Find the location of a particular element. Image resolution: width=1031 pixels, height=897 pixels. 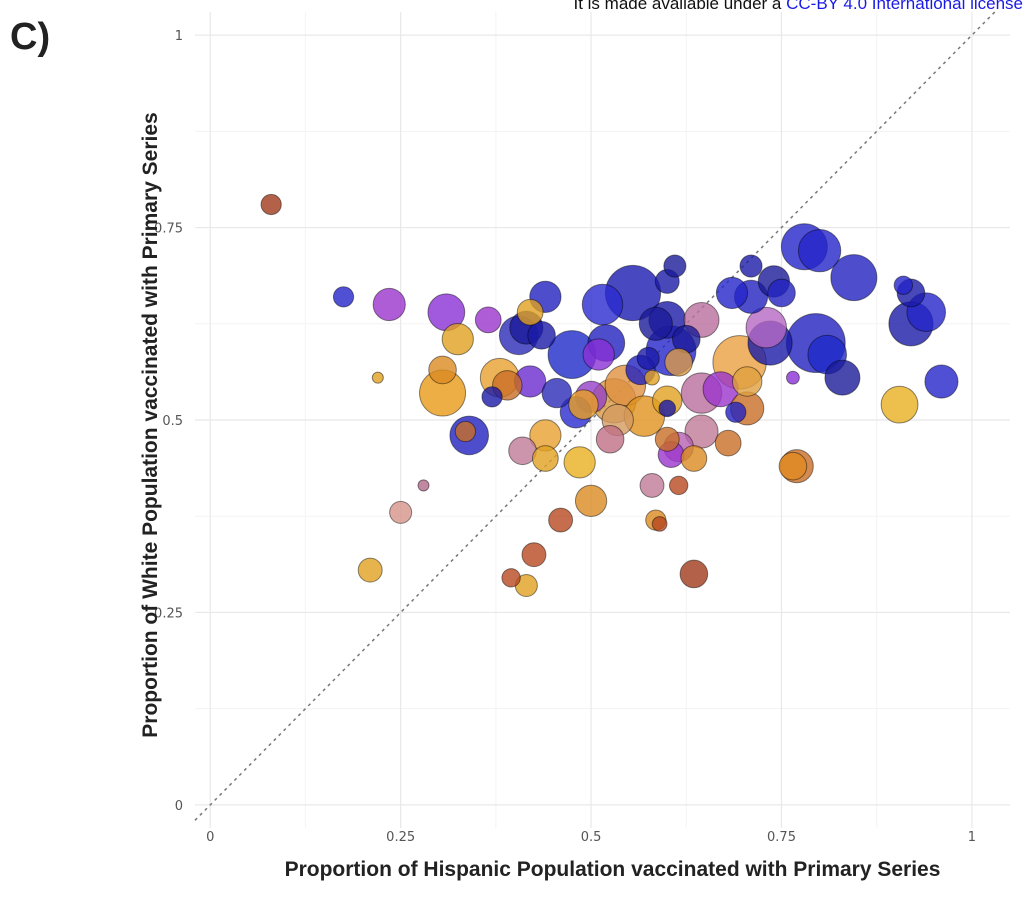

license-prefix: It is made available under a is located at coordinates (677, 6).